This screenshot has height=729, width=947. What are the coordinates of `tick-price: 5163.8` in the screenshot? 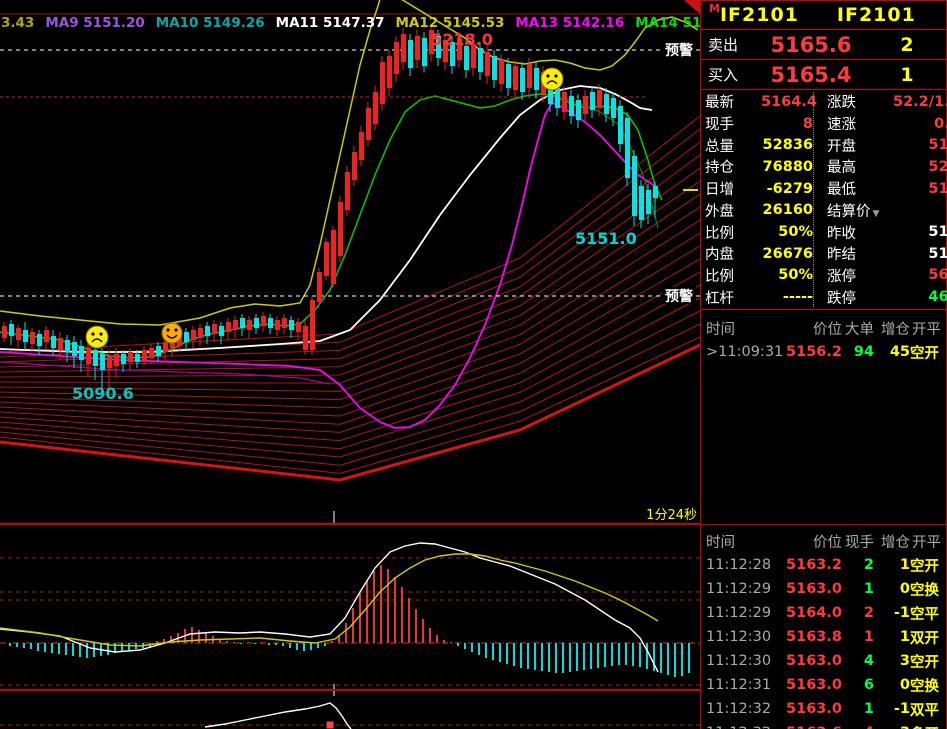 It's located at (814, 637).